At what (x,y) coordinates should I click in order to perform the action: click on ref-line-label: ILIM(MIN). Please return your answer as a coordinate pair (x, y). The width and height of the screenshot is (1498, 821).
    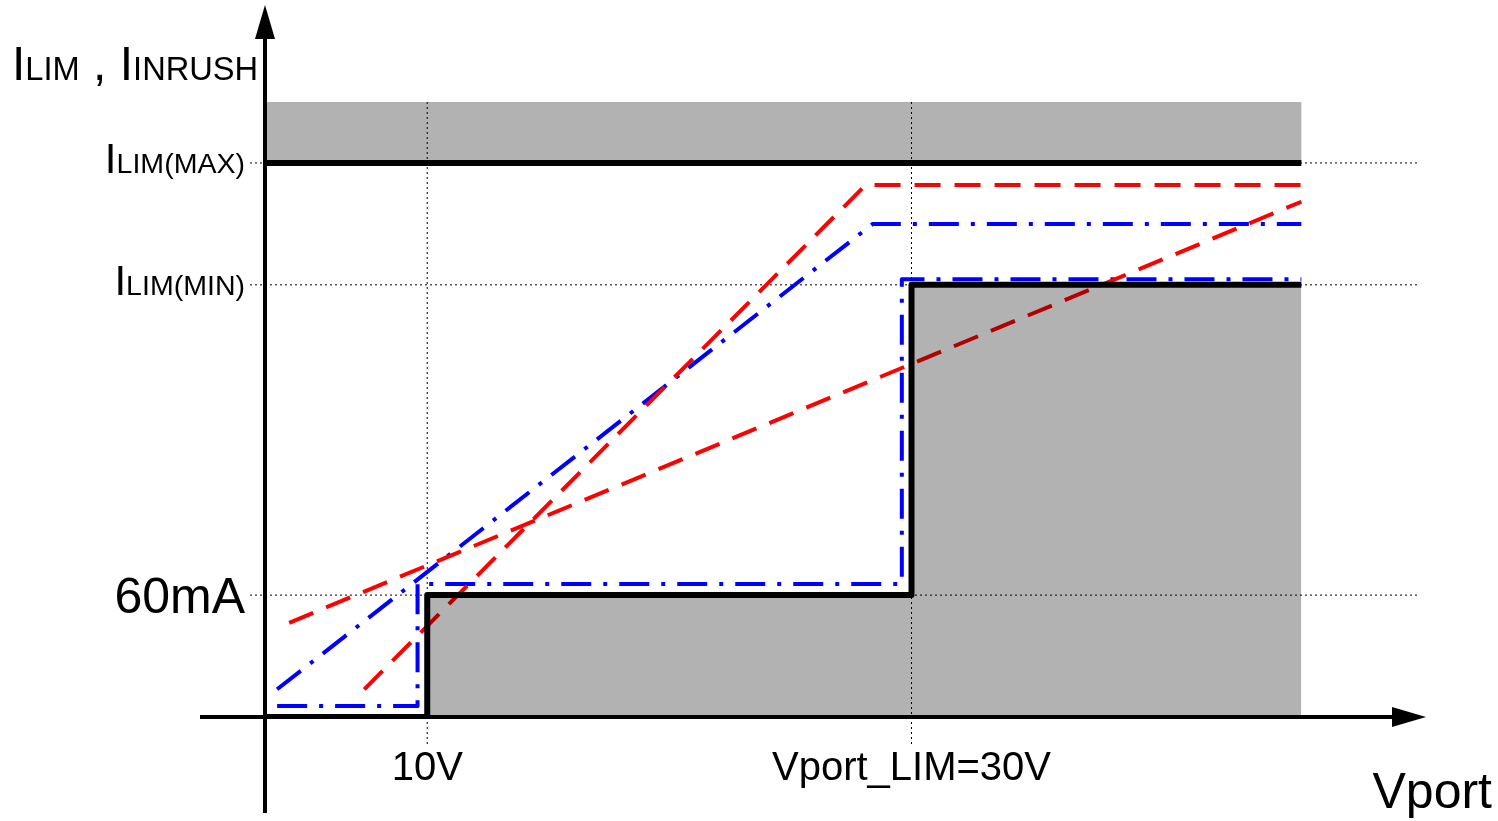
    Looking at the image, I should click on (180, 280).